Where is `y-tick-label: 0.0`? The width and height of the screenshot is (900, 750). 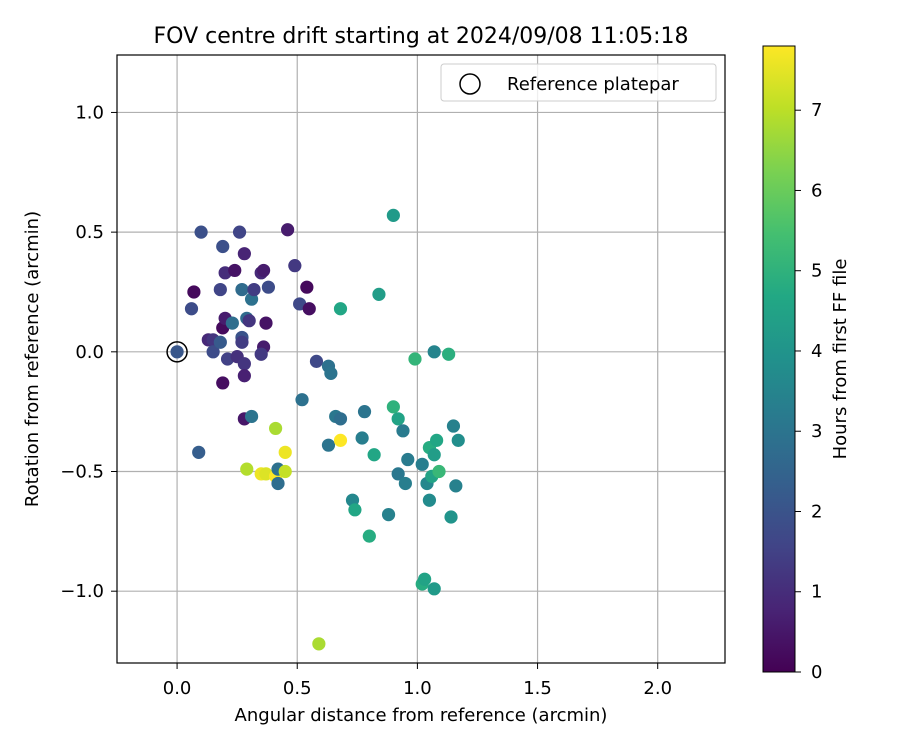 y-tick-label: 0.0 is located at coordinates (89, 352).